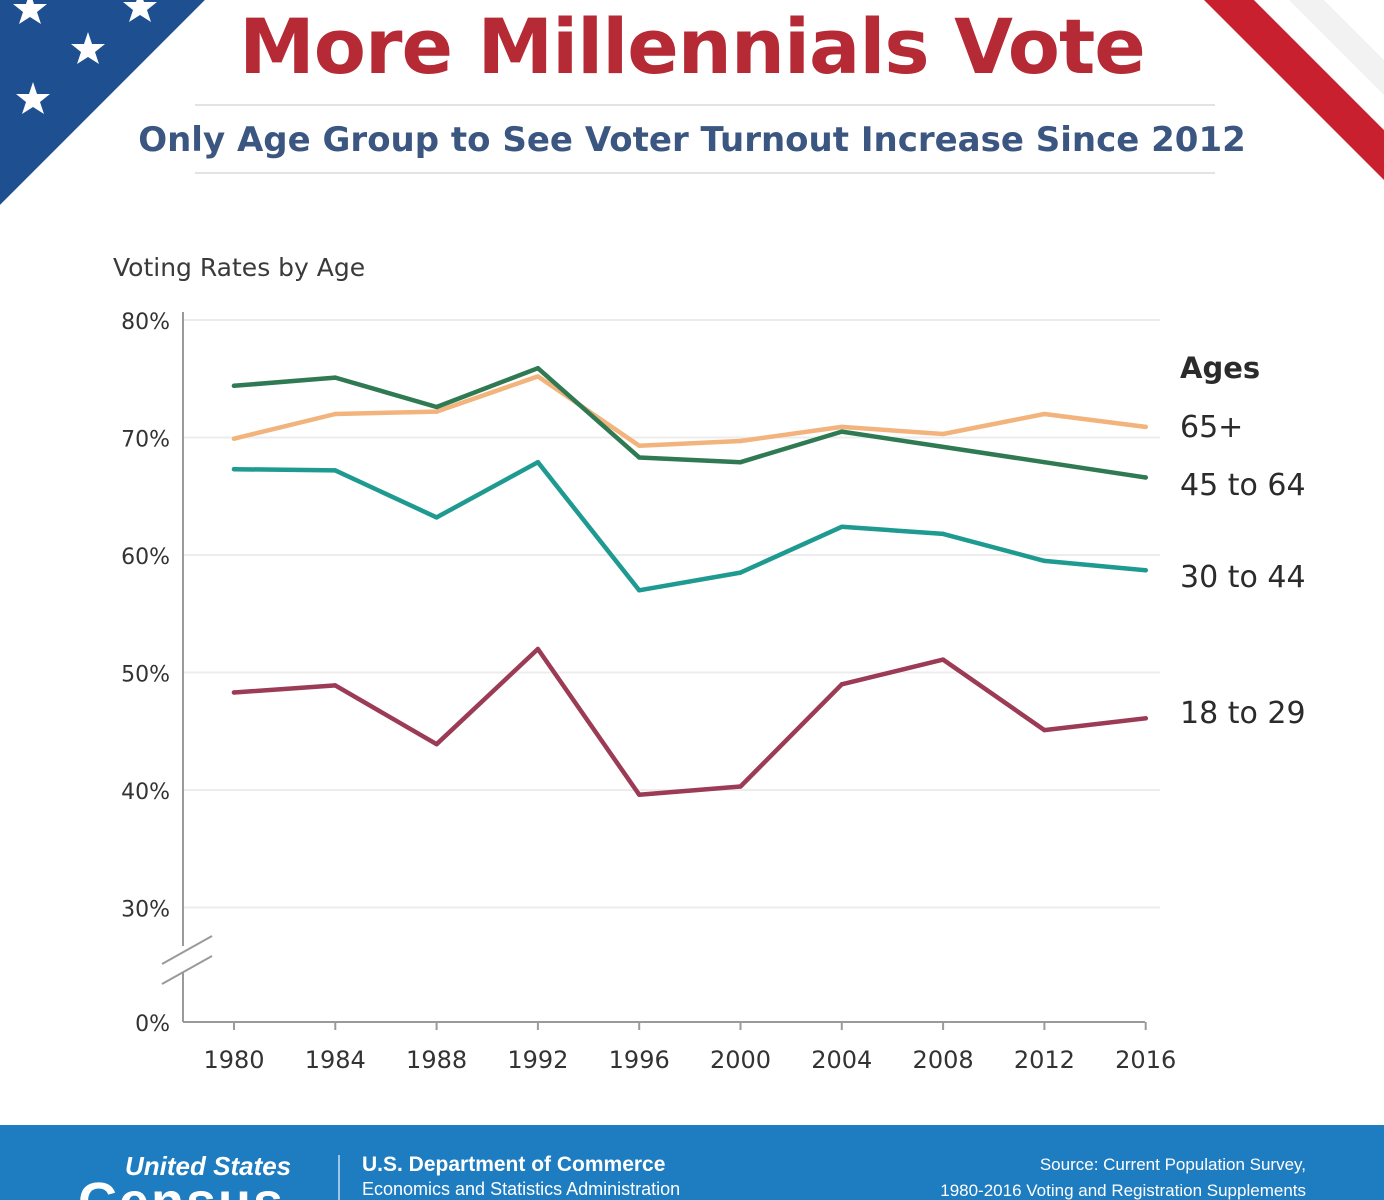 The height and width of the screenshot is (1200, 1384). What do you see at coordinates (239, 267) in the screenshot?
I see `chart-title: Voting Rates by Age` at bounding box center [239, 267].